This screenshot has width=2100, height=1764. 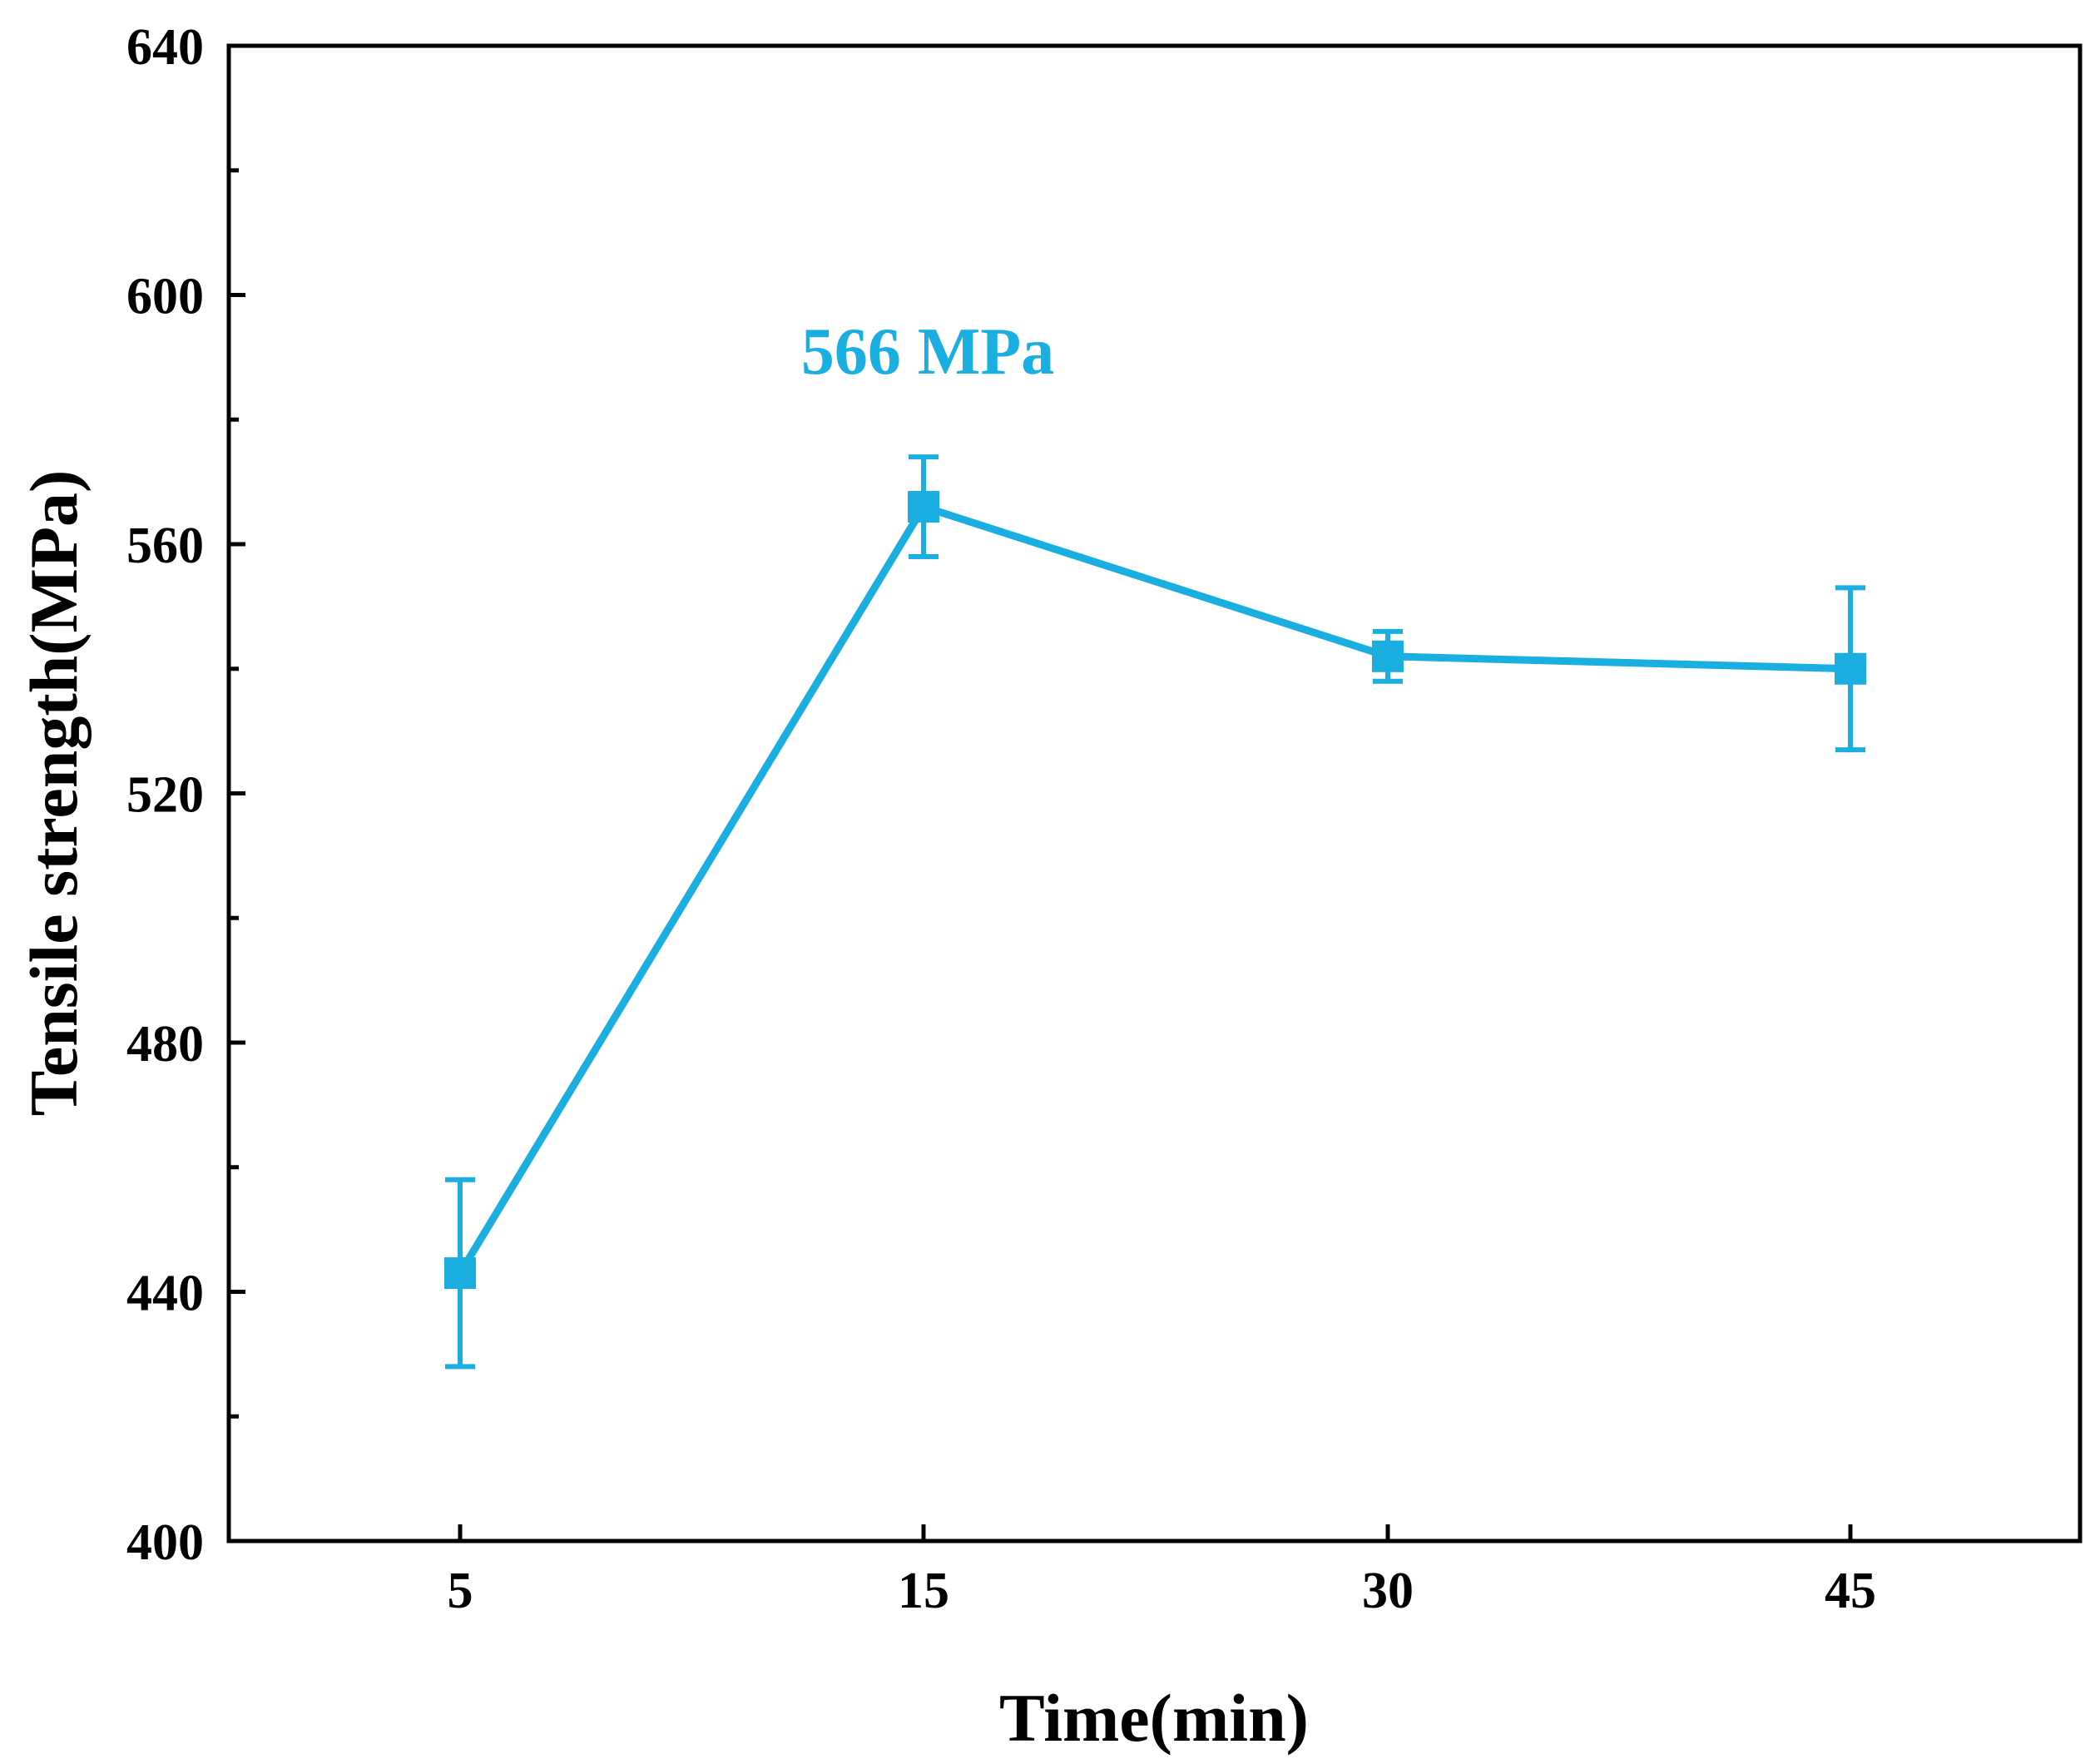 I want to click on y-tick-label: 480, so click(x=165, y=1045).